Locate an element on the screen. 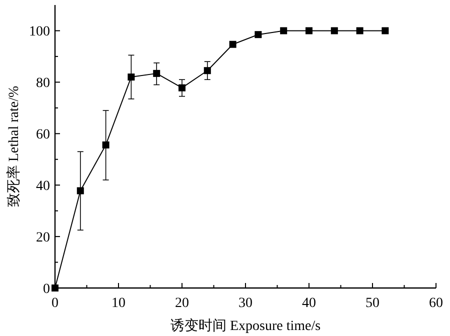 Image resolution: width=450 pixels, height=336 pixels. x-tick-label: 30 is located at coordinates (245, 303).